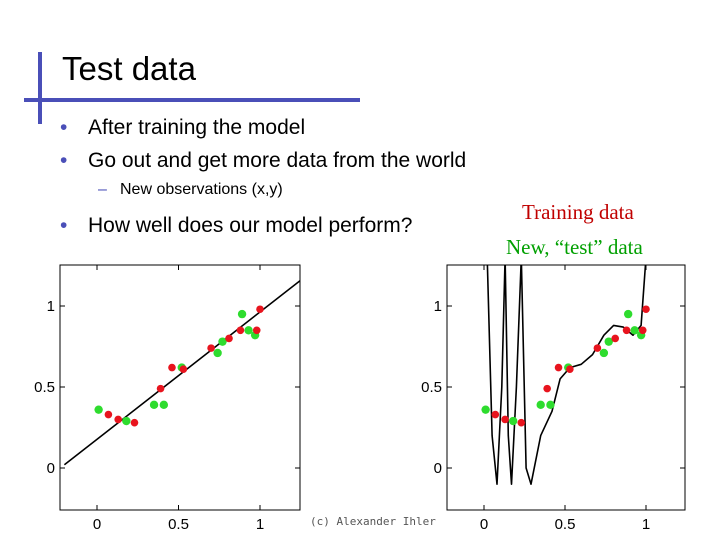 The height and width of the screenshot is (540, 720). I want to click on sub-bullet-text: New observations (x,y), so click(201, 189).